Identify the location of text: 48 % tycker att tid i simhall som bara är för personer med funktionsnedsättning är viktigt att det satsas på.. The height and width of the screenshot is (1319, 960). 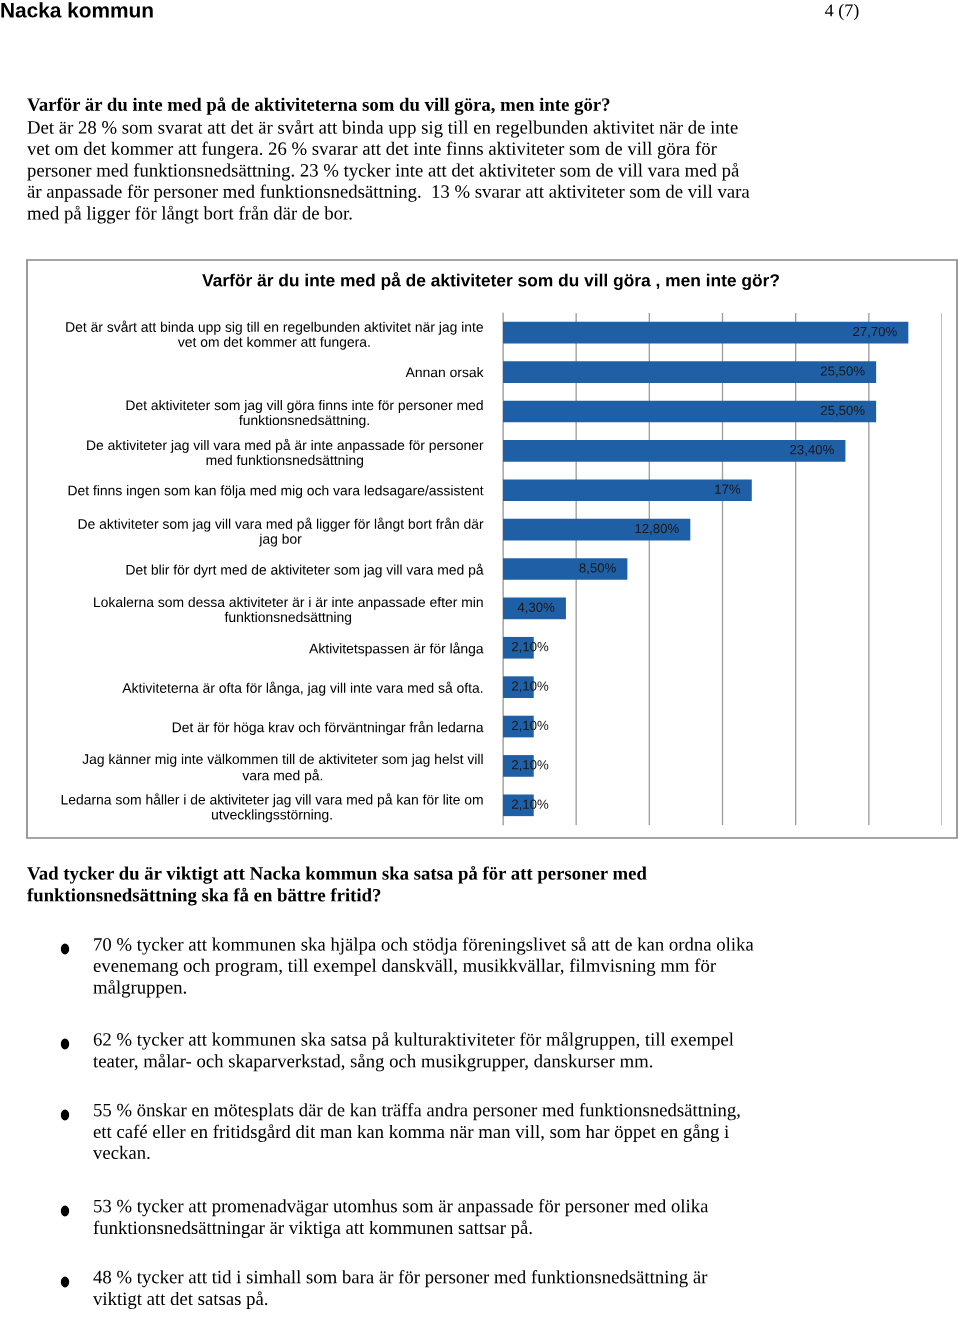
(400, 1289).